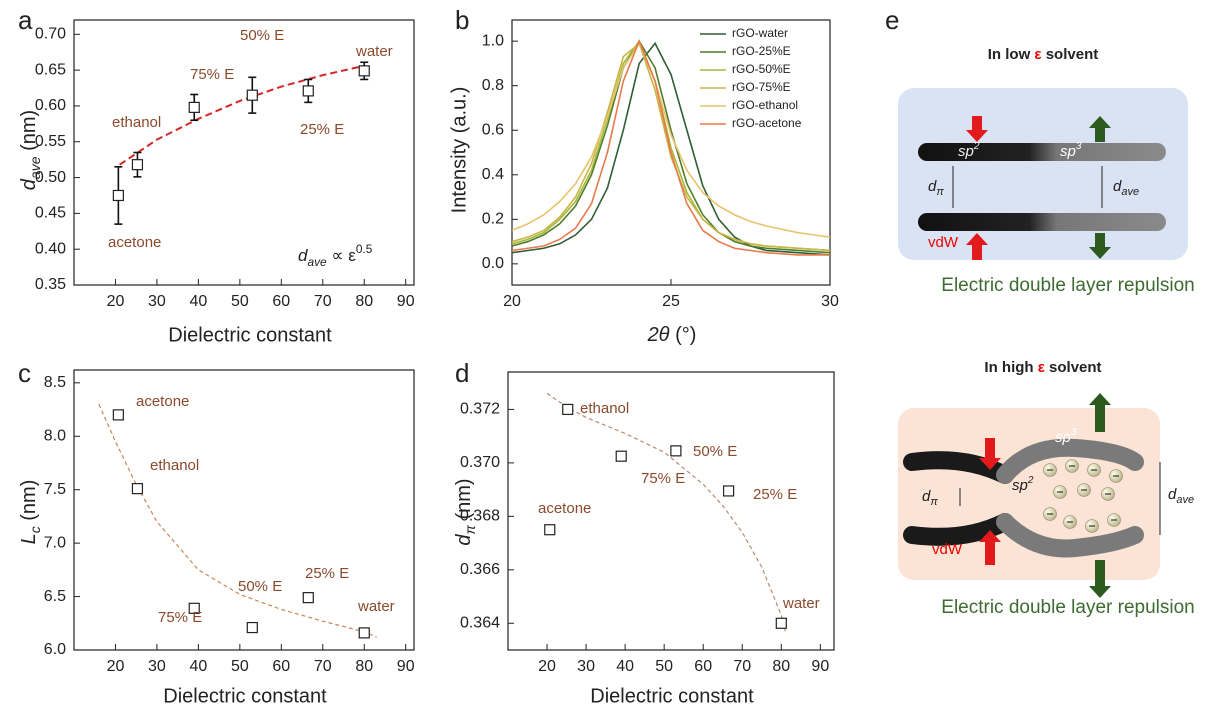 The width and height of the screenshot is (1211, 712). What do you see at coordinates (1126, 188) in the screenshot?
I see `d-ave-label: dave` at bounding box center [1126, 188].